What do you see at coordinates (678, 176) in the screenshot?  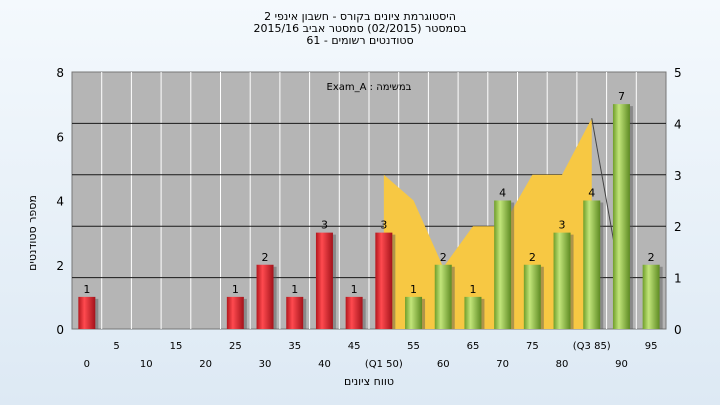 I see `y2-tick-label: 3` at bounding box center [678, 176].